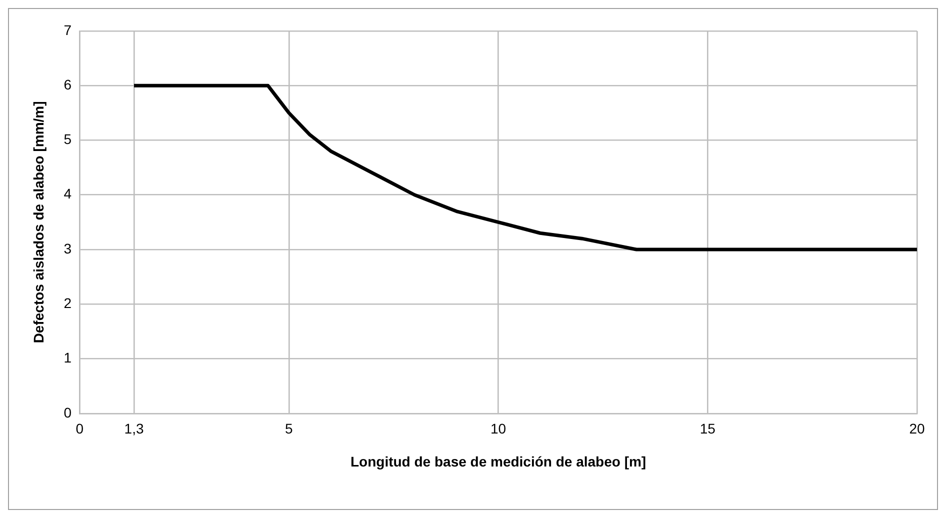  What do you see at coordinates (917, 428) in the screenshot?
I see `x-tick-label: 20` at bounding box center [917, 428].